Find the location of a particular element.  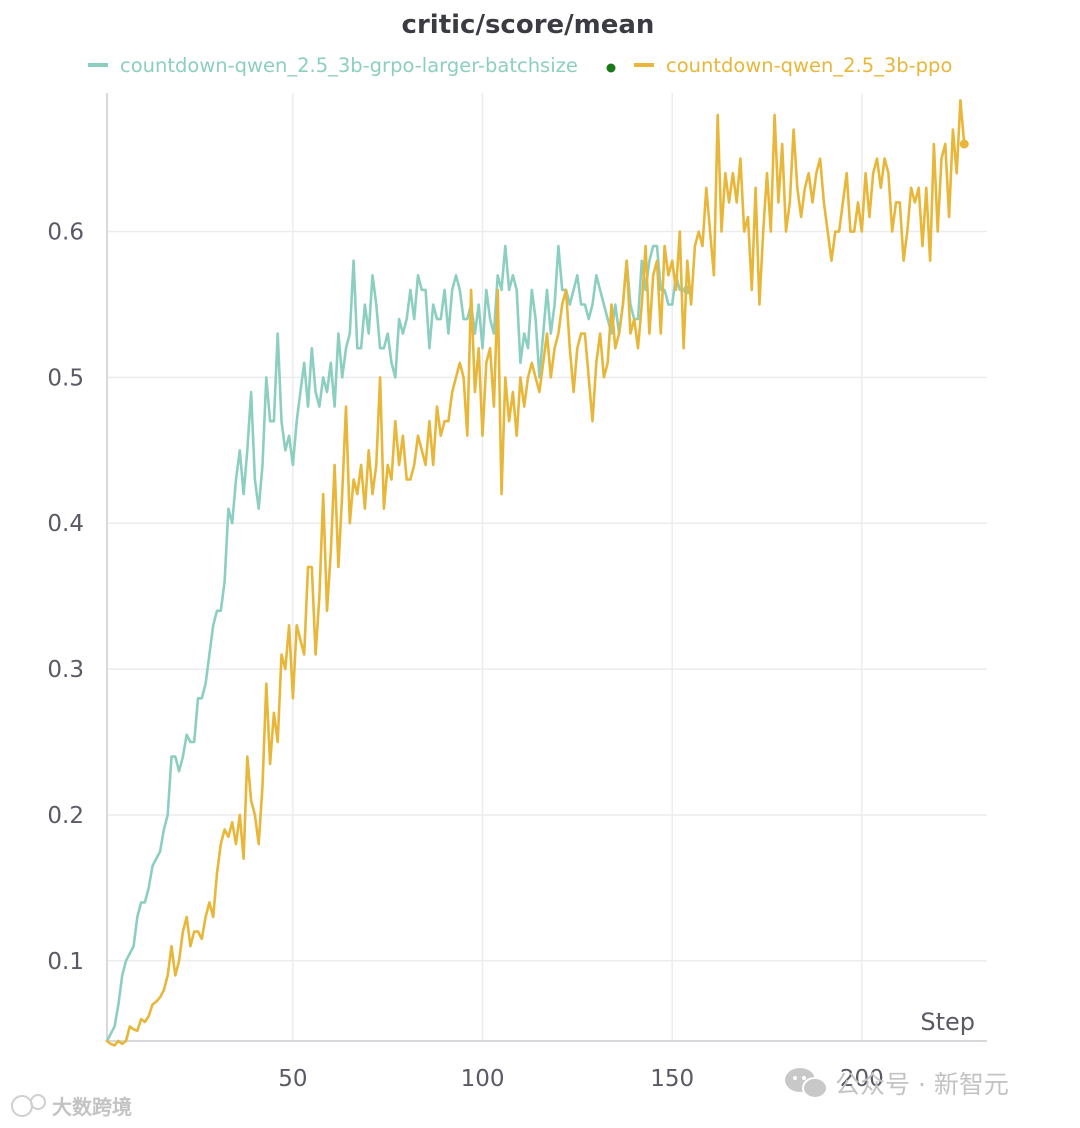

y-tick-label: 0.4 is located at coordinates (65, 524).